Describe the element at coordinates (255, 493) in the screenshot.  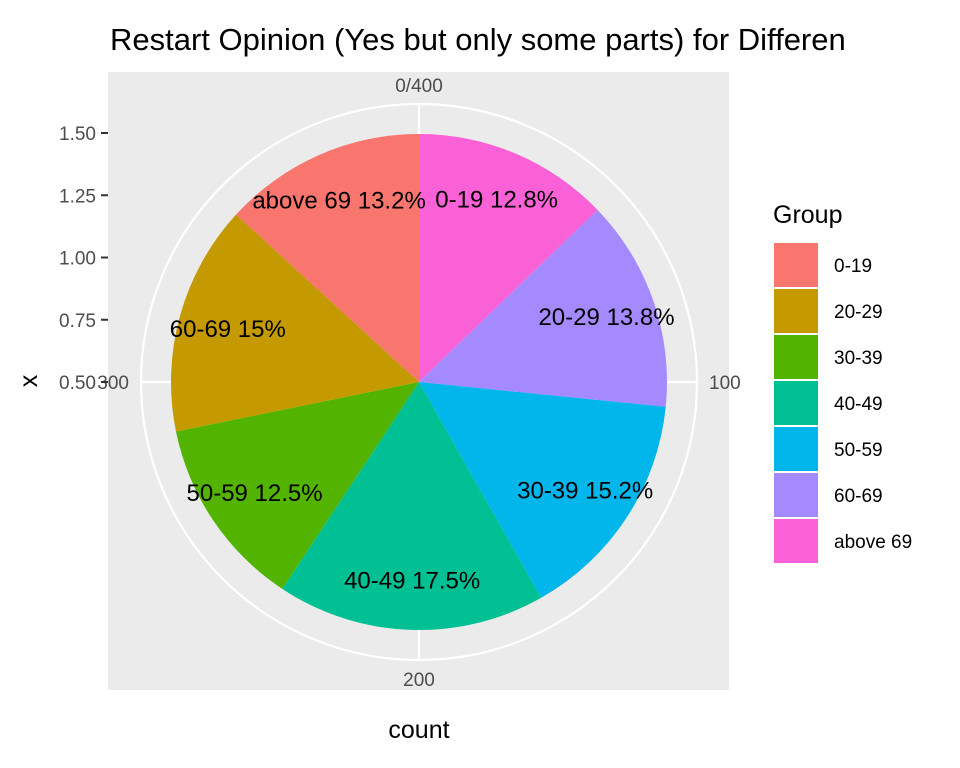
I see `slice-label: 50-59 12.5%` at that location.